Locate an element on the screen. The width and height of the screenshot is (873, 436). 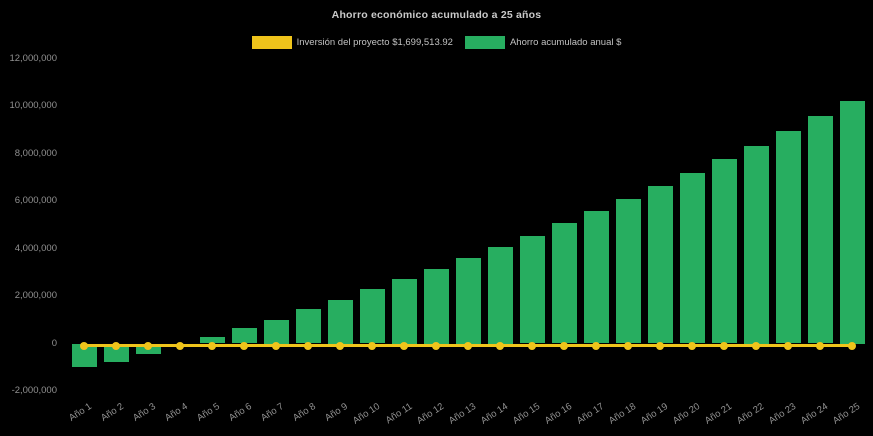
y-tick-label-2000000: 2,000,000 is located at coordinates (35, 295).